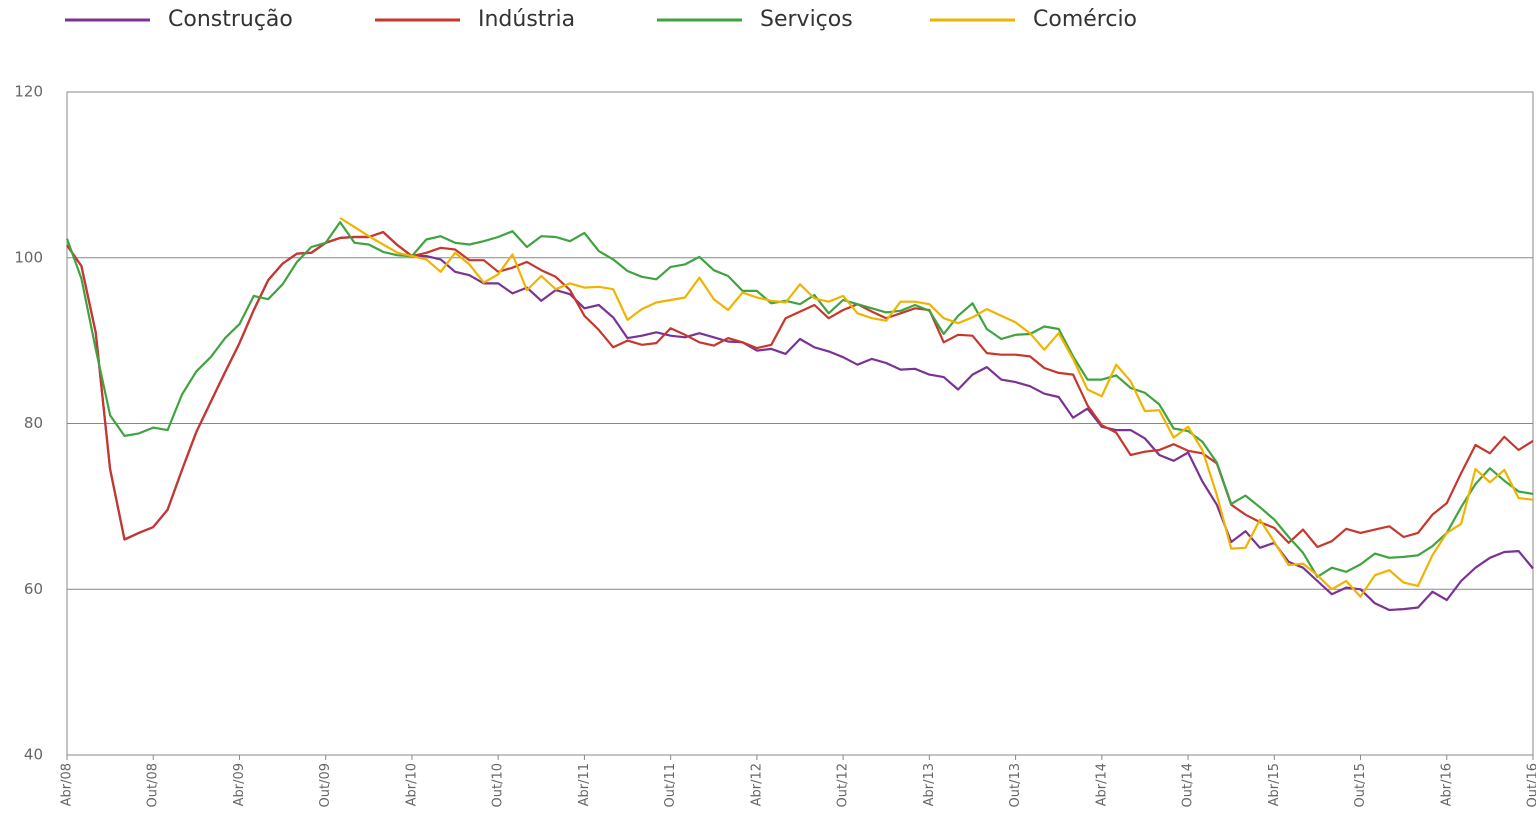 The image size is (1536, 822). I want to click on x-tick-label: Out/13, so click(1015, 785).